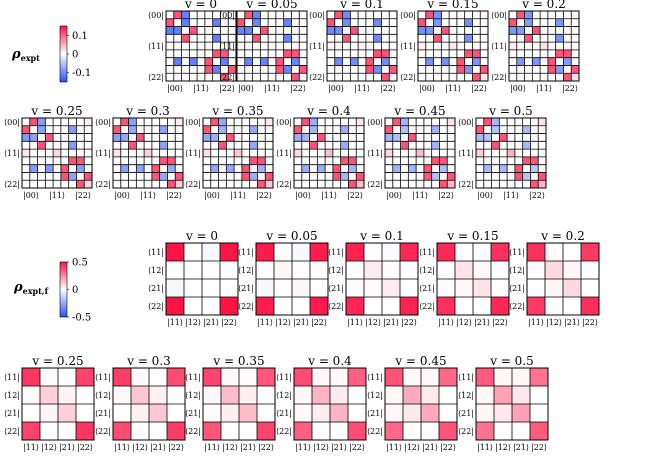  Describe the element at coordinates (201, 236) in the screenshot. I see `panel-title: v = 0` at that location.